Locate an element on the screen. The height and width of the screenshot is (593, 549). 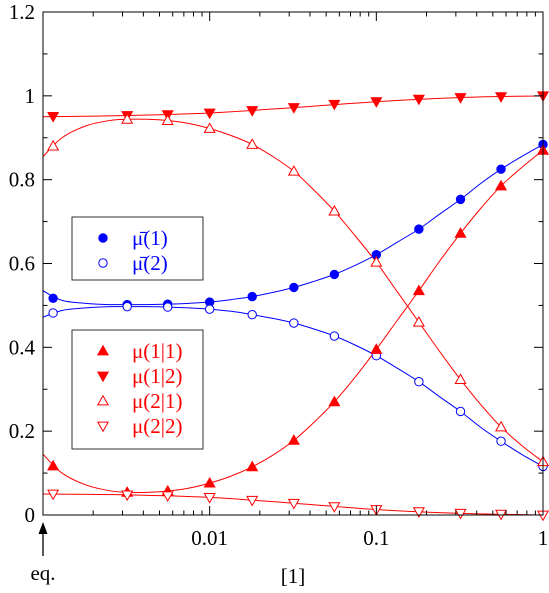
y-tick-label: 1 is located at coordinates (30, 96).